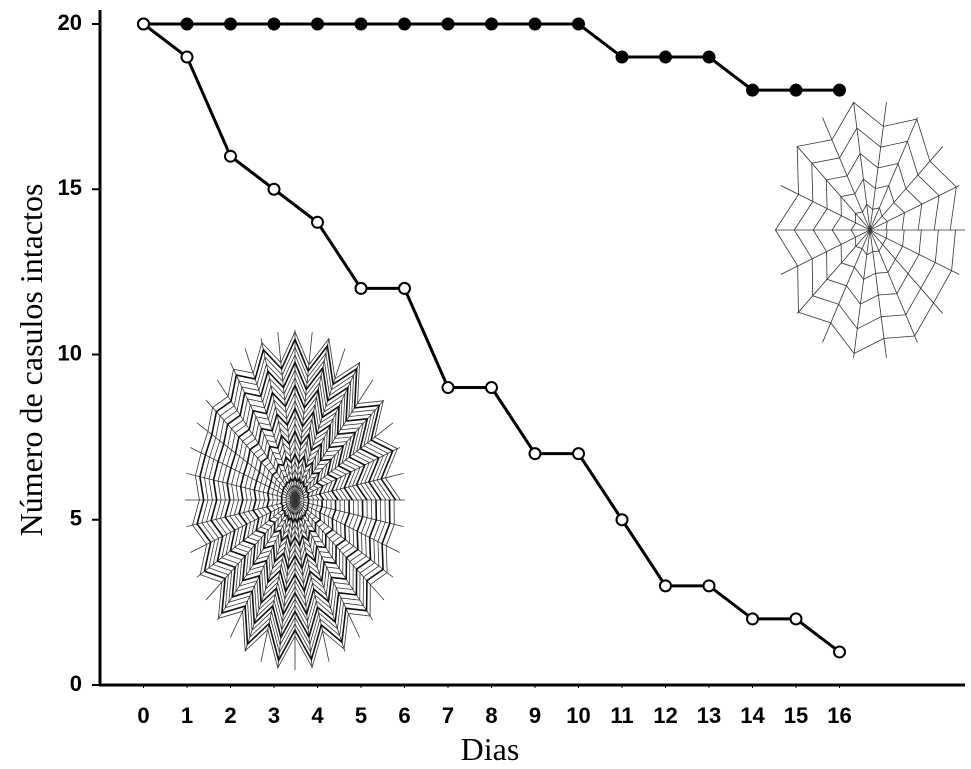  I want to click on x-tick-label: 13, so click(709, 715).